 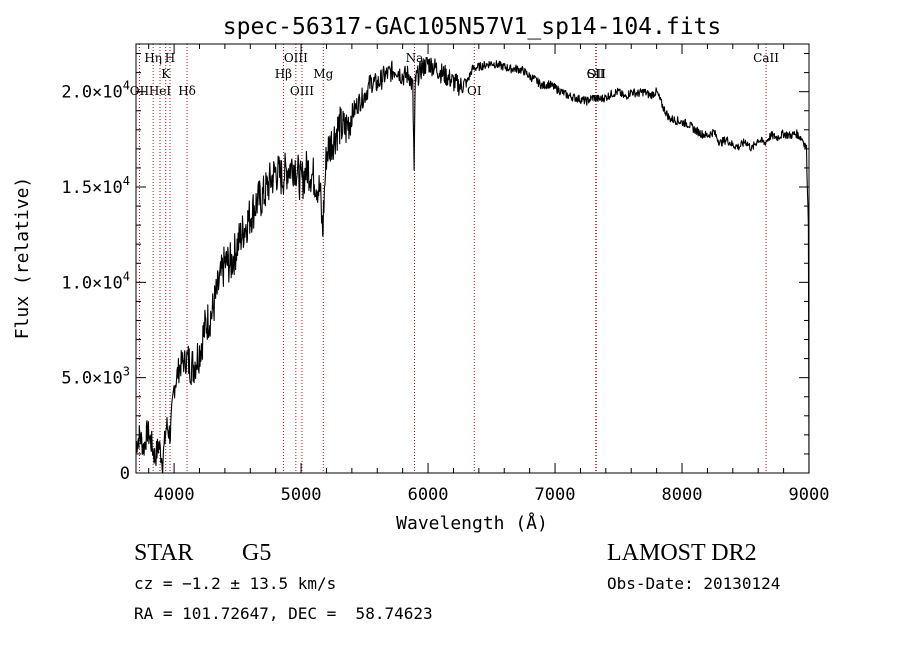 What do you see at coordinates (323, 74) in the screenshot?
I see `line-label-9: Mg` at bounding box center [323, 74].